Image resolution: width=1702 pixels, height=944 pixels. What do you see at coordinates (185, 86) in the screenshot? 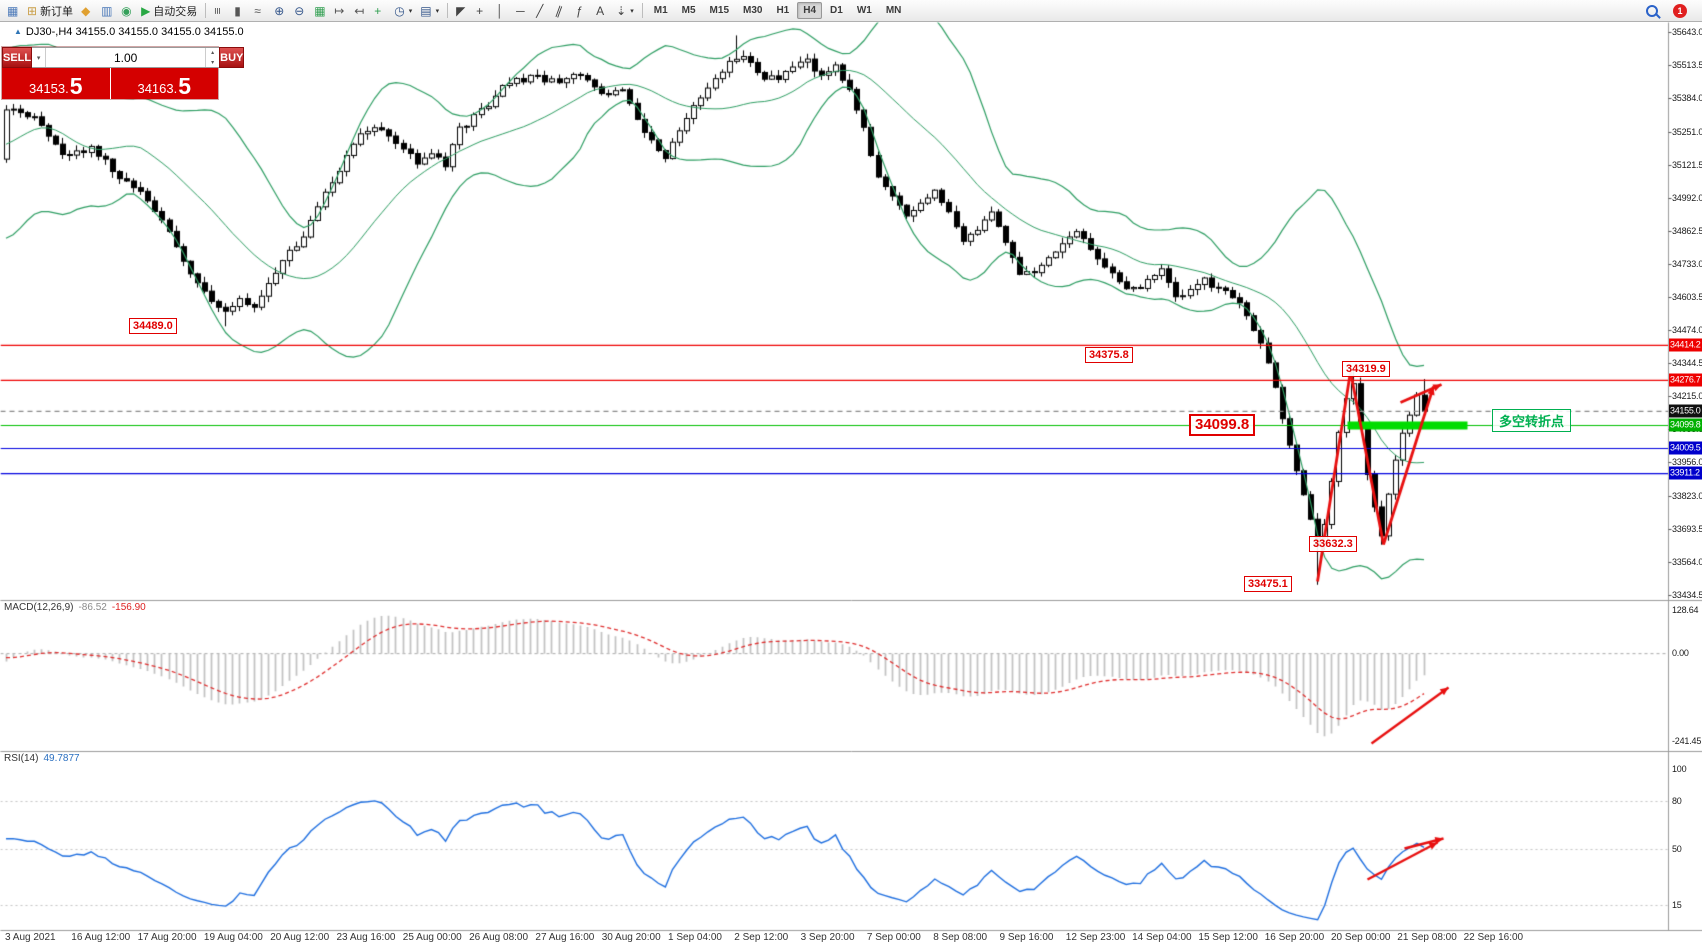
I see `buy-price-big-digit: 5` at bounding box center [185, 86].